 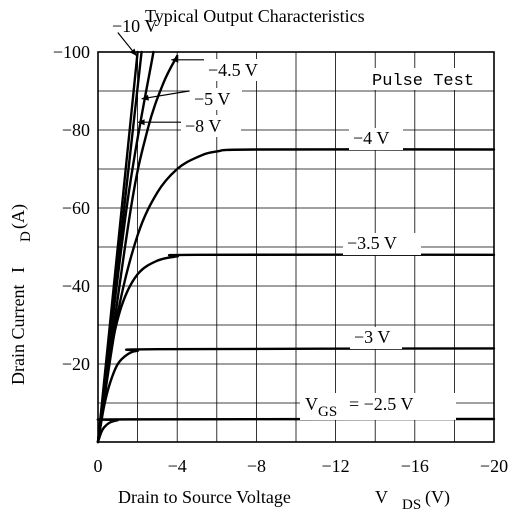 What do you see at coordinates (371, 138) in the screenshot?
I see `label-vgs-minus-4: −4 V` at bounding box center [371, 138].